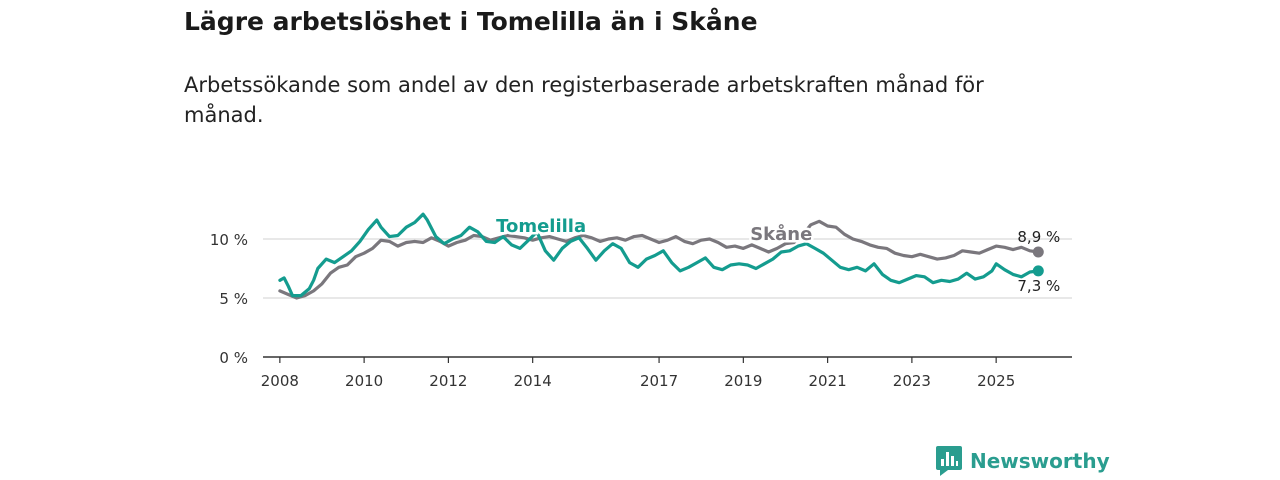 Image resolution: width=1280 pixels, height=480 pixels. I want to click on x-tick-label: 2023, so click(912, 381).